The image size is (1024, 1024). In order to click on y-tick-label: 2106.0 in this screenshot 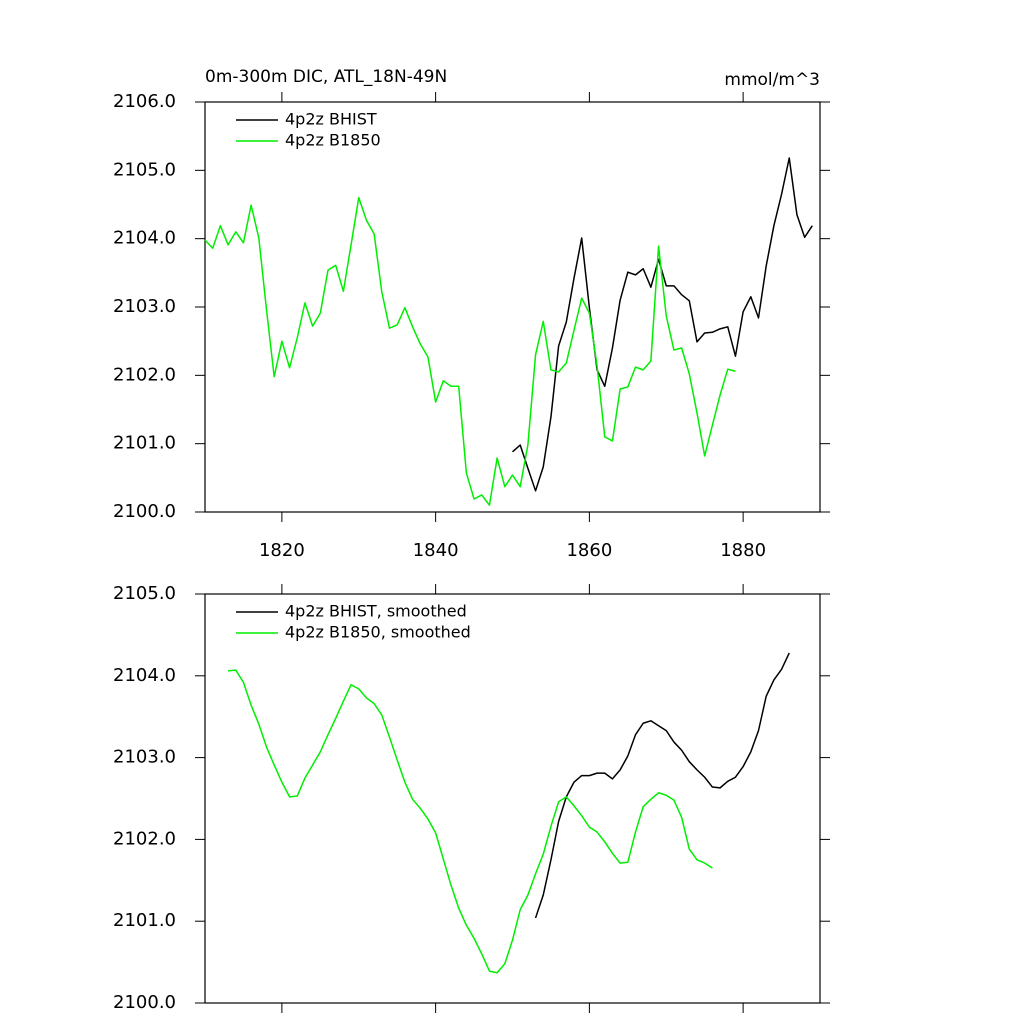, I will do `click(144, 101)`.